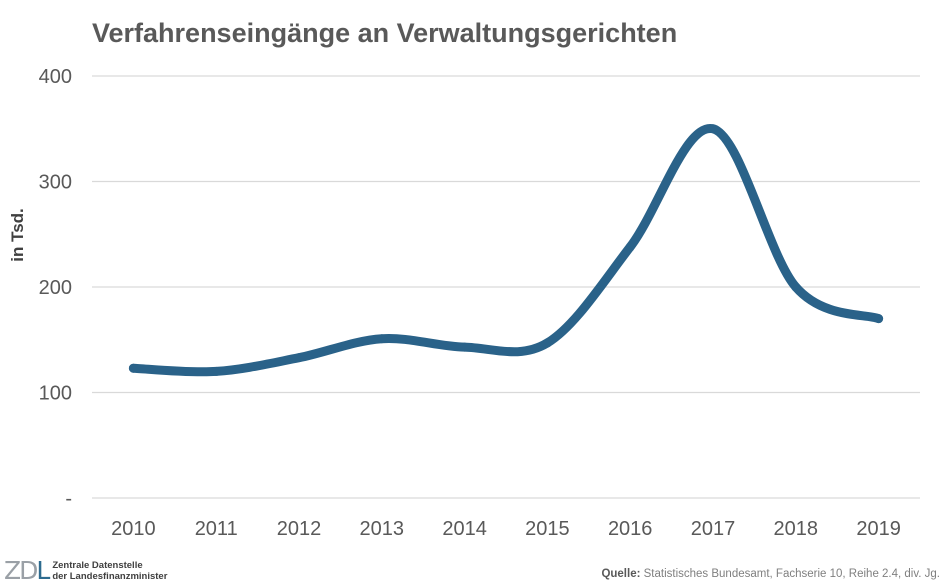  What do you see at coordinates (216, 371) in the screenshot?
I see `data-point-2011` at bounding box center [216, 371].